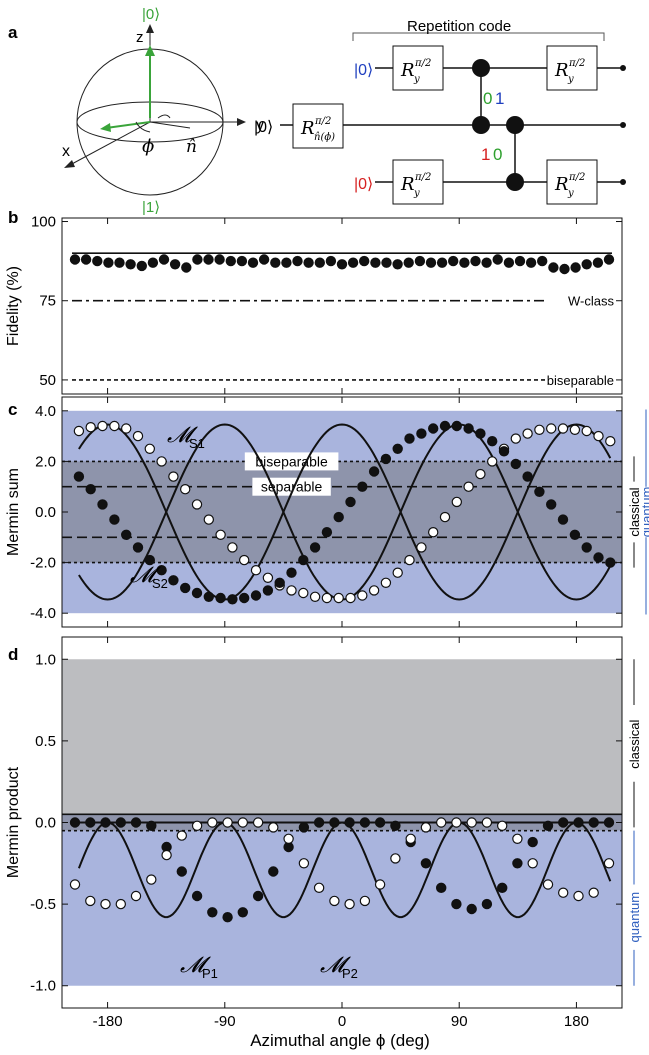  I want to click on circuit, so click(453, 118).